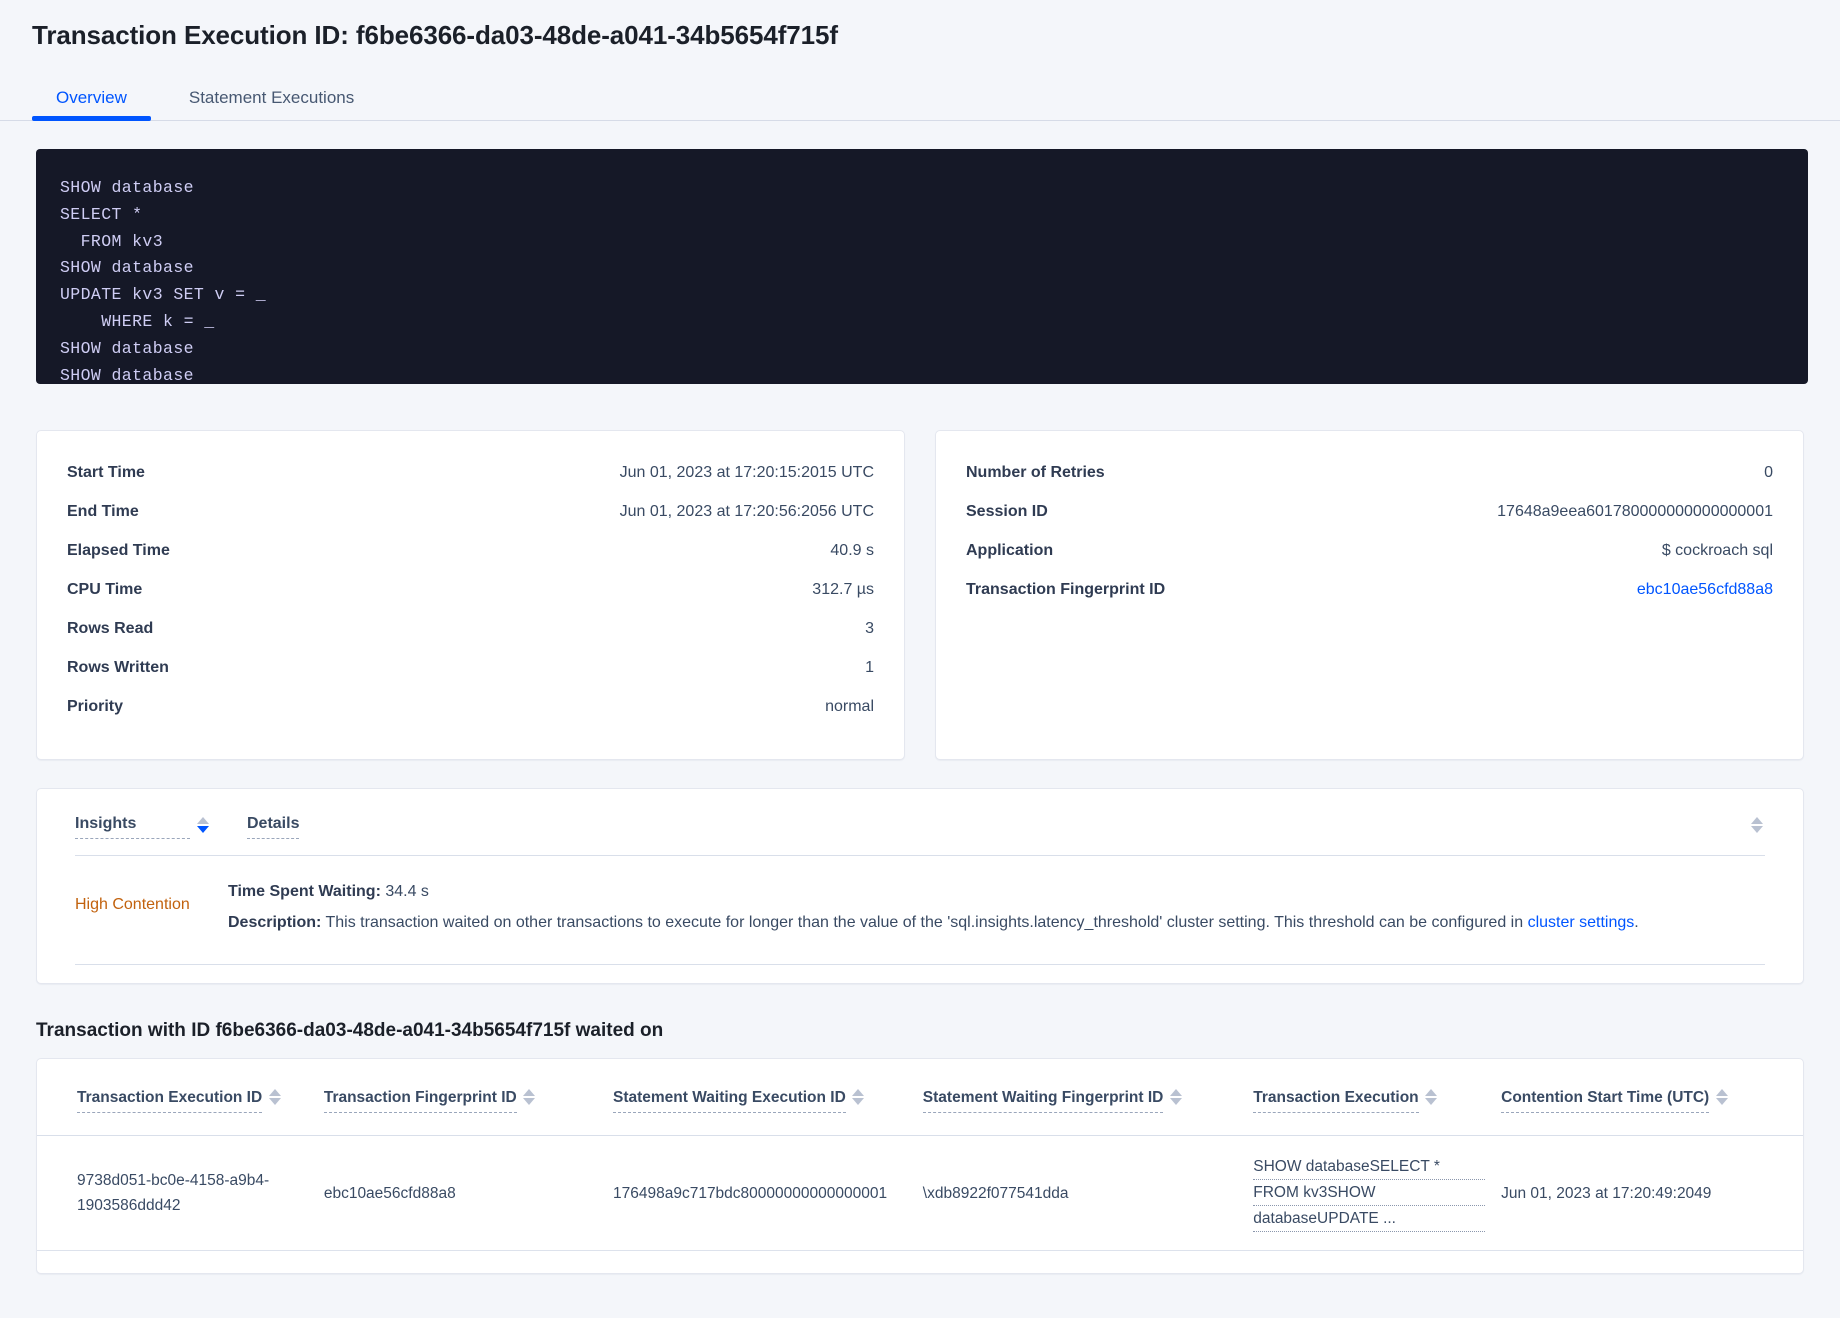  What do you see at coordinates (746, 472) in the screenshot?
I see `row-value: Jun 01, 2023 at 17:20:15:2015 UTC` at bounding box center [746, 472].